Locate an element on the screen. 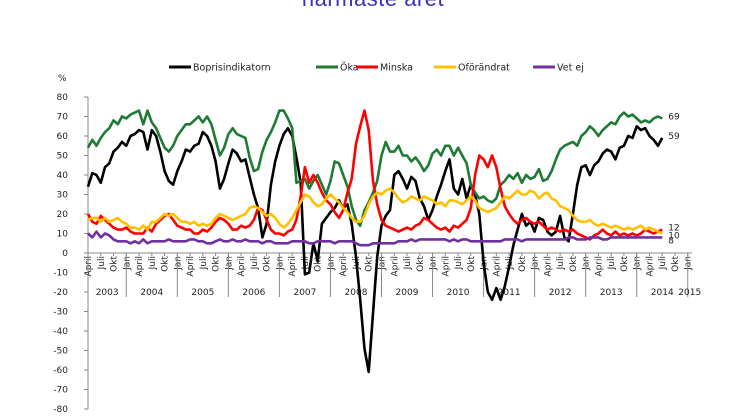  x-year-label: 2014 is located at coordinates (662, 293).